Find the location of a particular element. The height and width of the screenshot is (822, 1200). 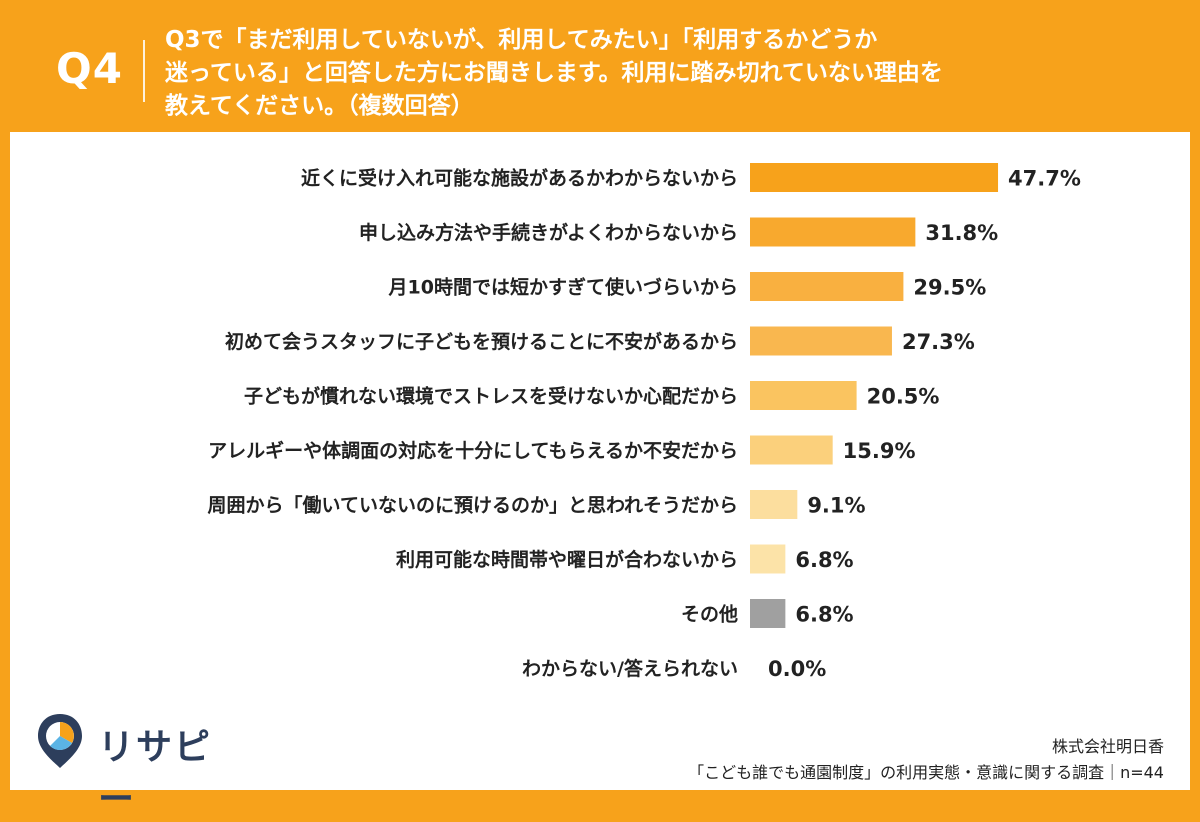

question-id: Q4 is located at coordinates (89, 68).